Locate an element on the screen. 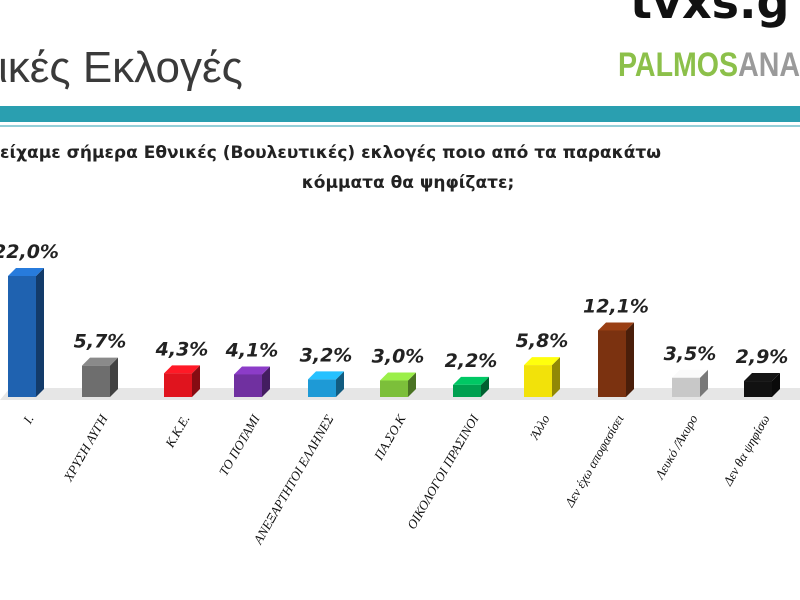 The width and height of the screenshot is (800, 600). value-label: 22,0% is located at coordinates (29, 252).